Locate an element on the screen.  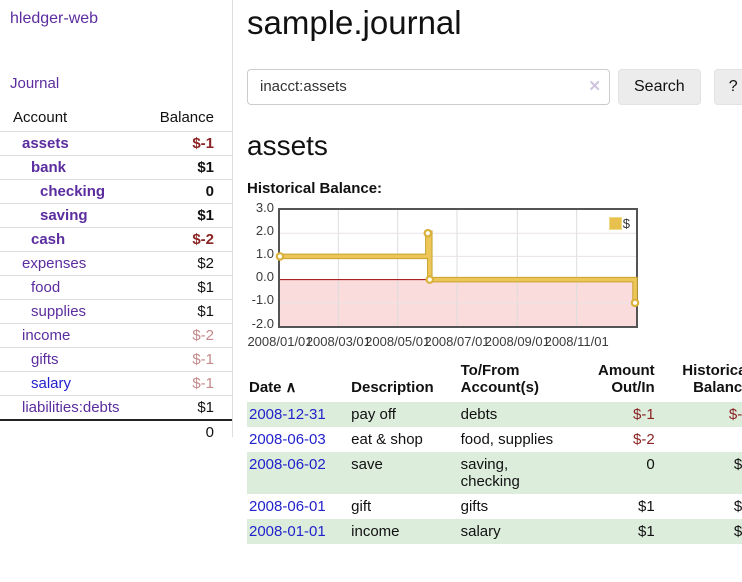
y-axis-tick-label: 2.0 is located at coordinates (264, 230).